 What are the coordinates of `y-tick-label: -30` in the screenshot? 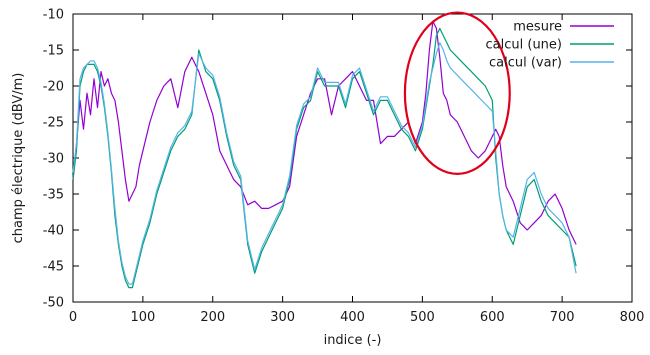 It's located at (53, 159).